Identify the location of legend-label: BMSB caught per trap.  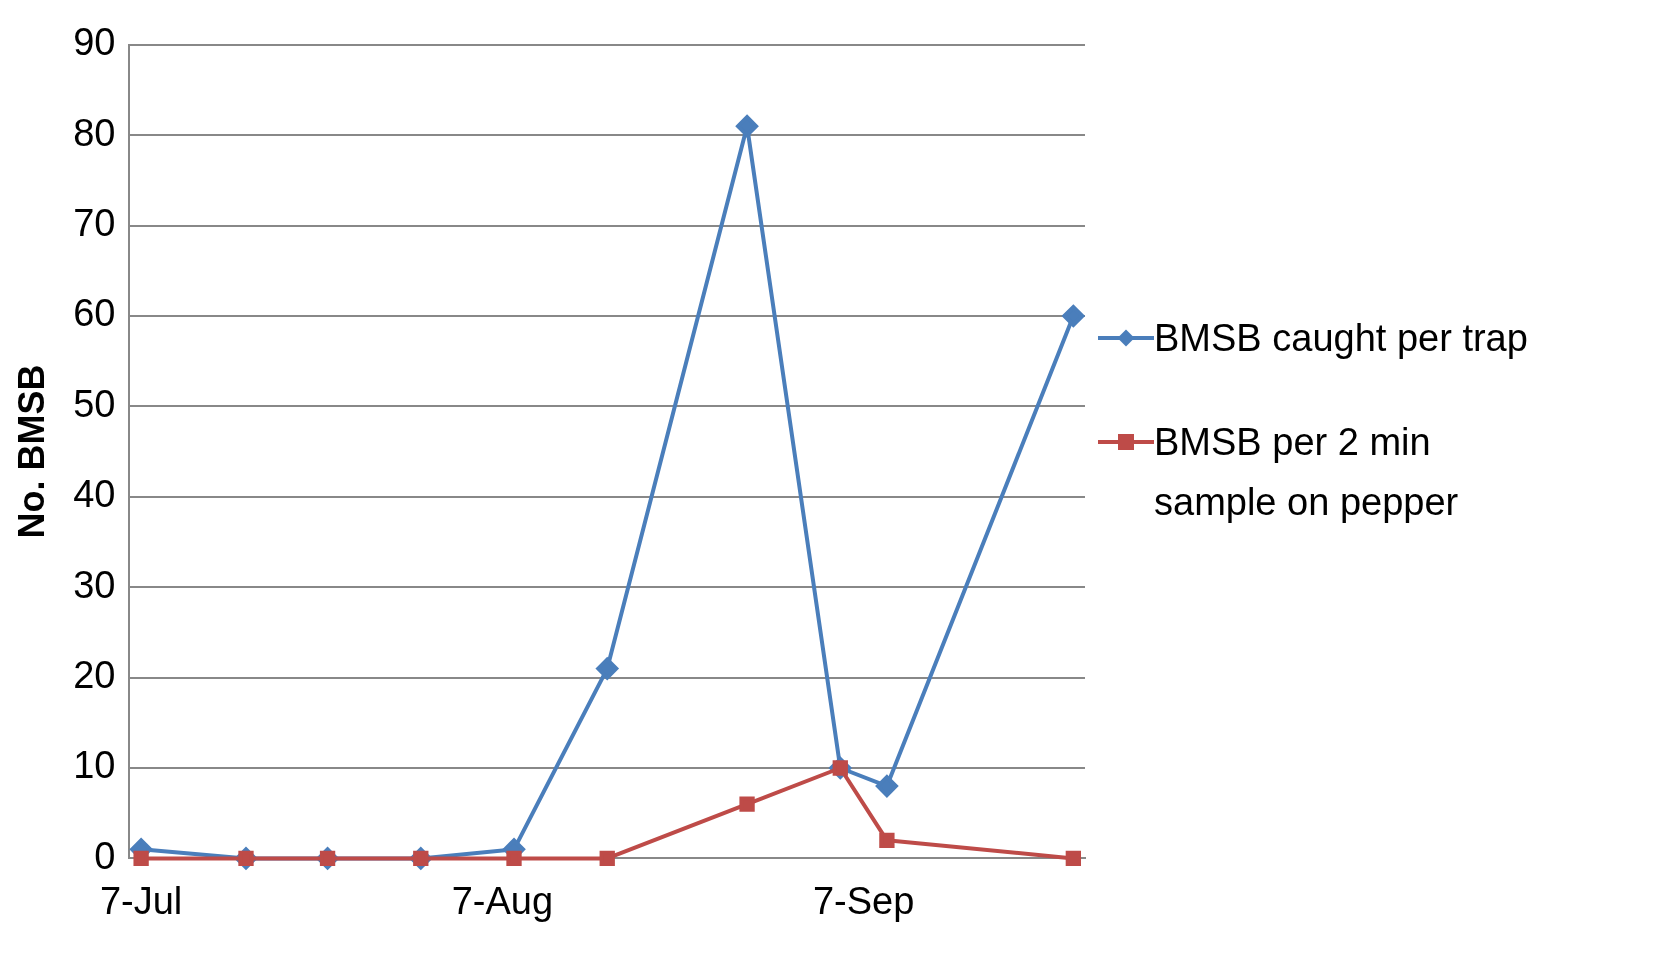
(1341, 338).